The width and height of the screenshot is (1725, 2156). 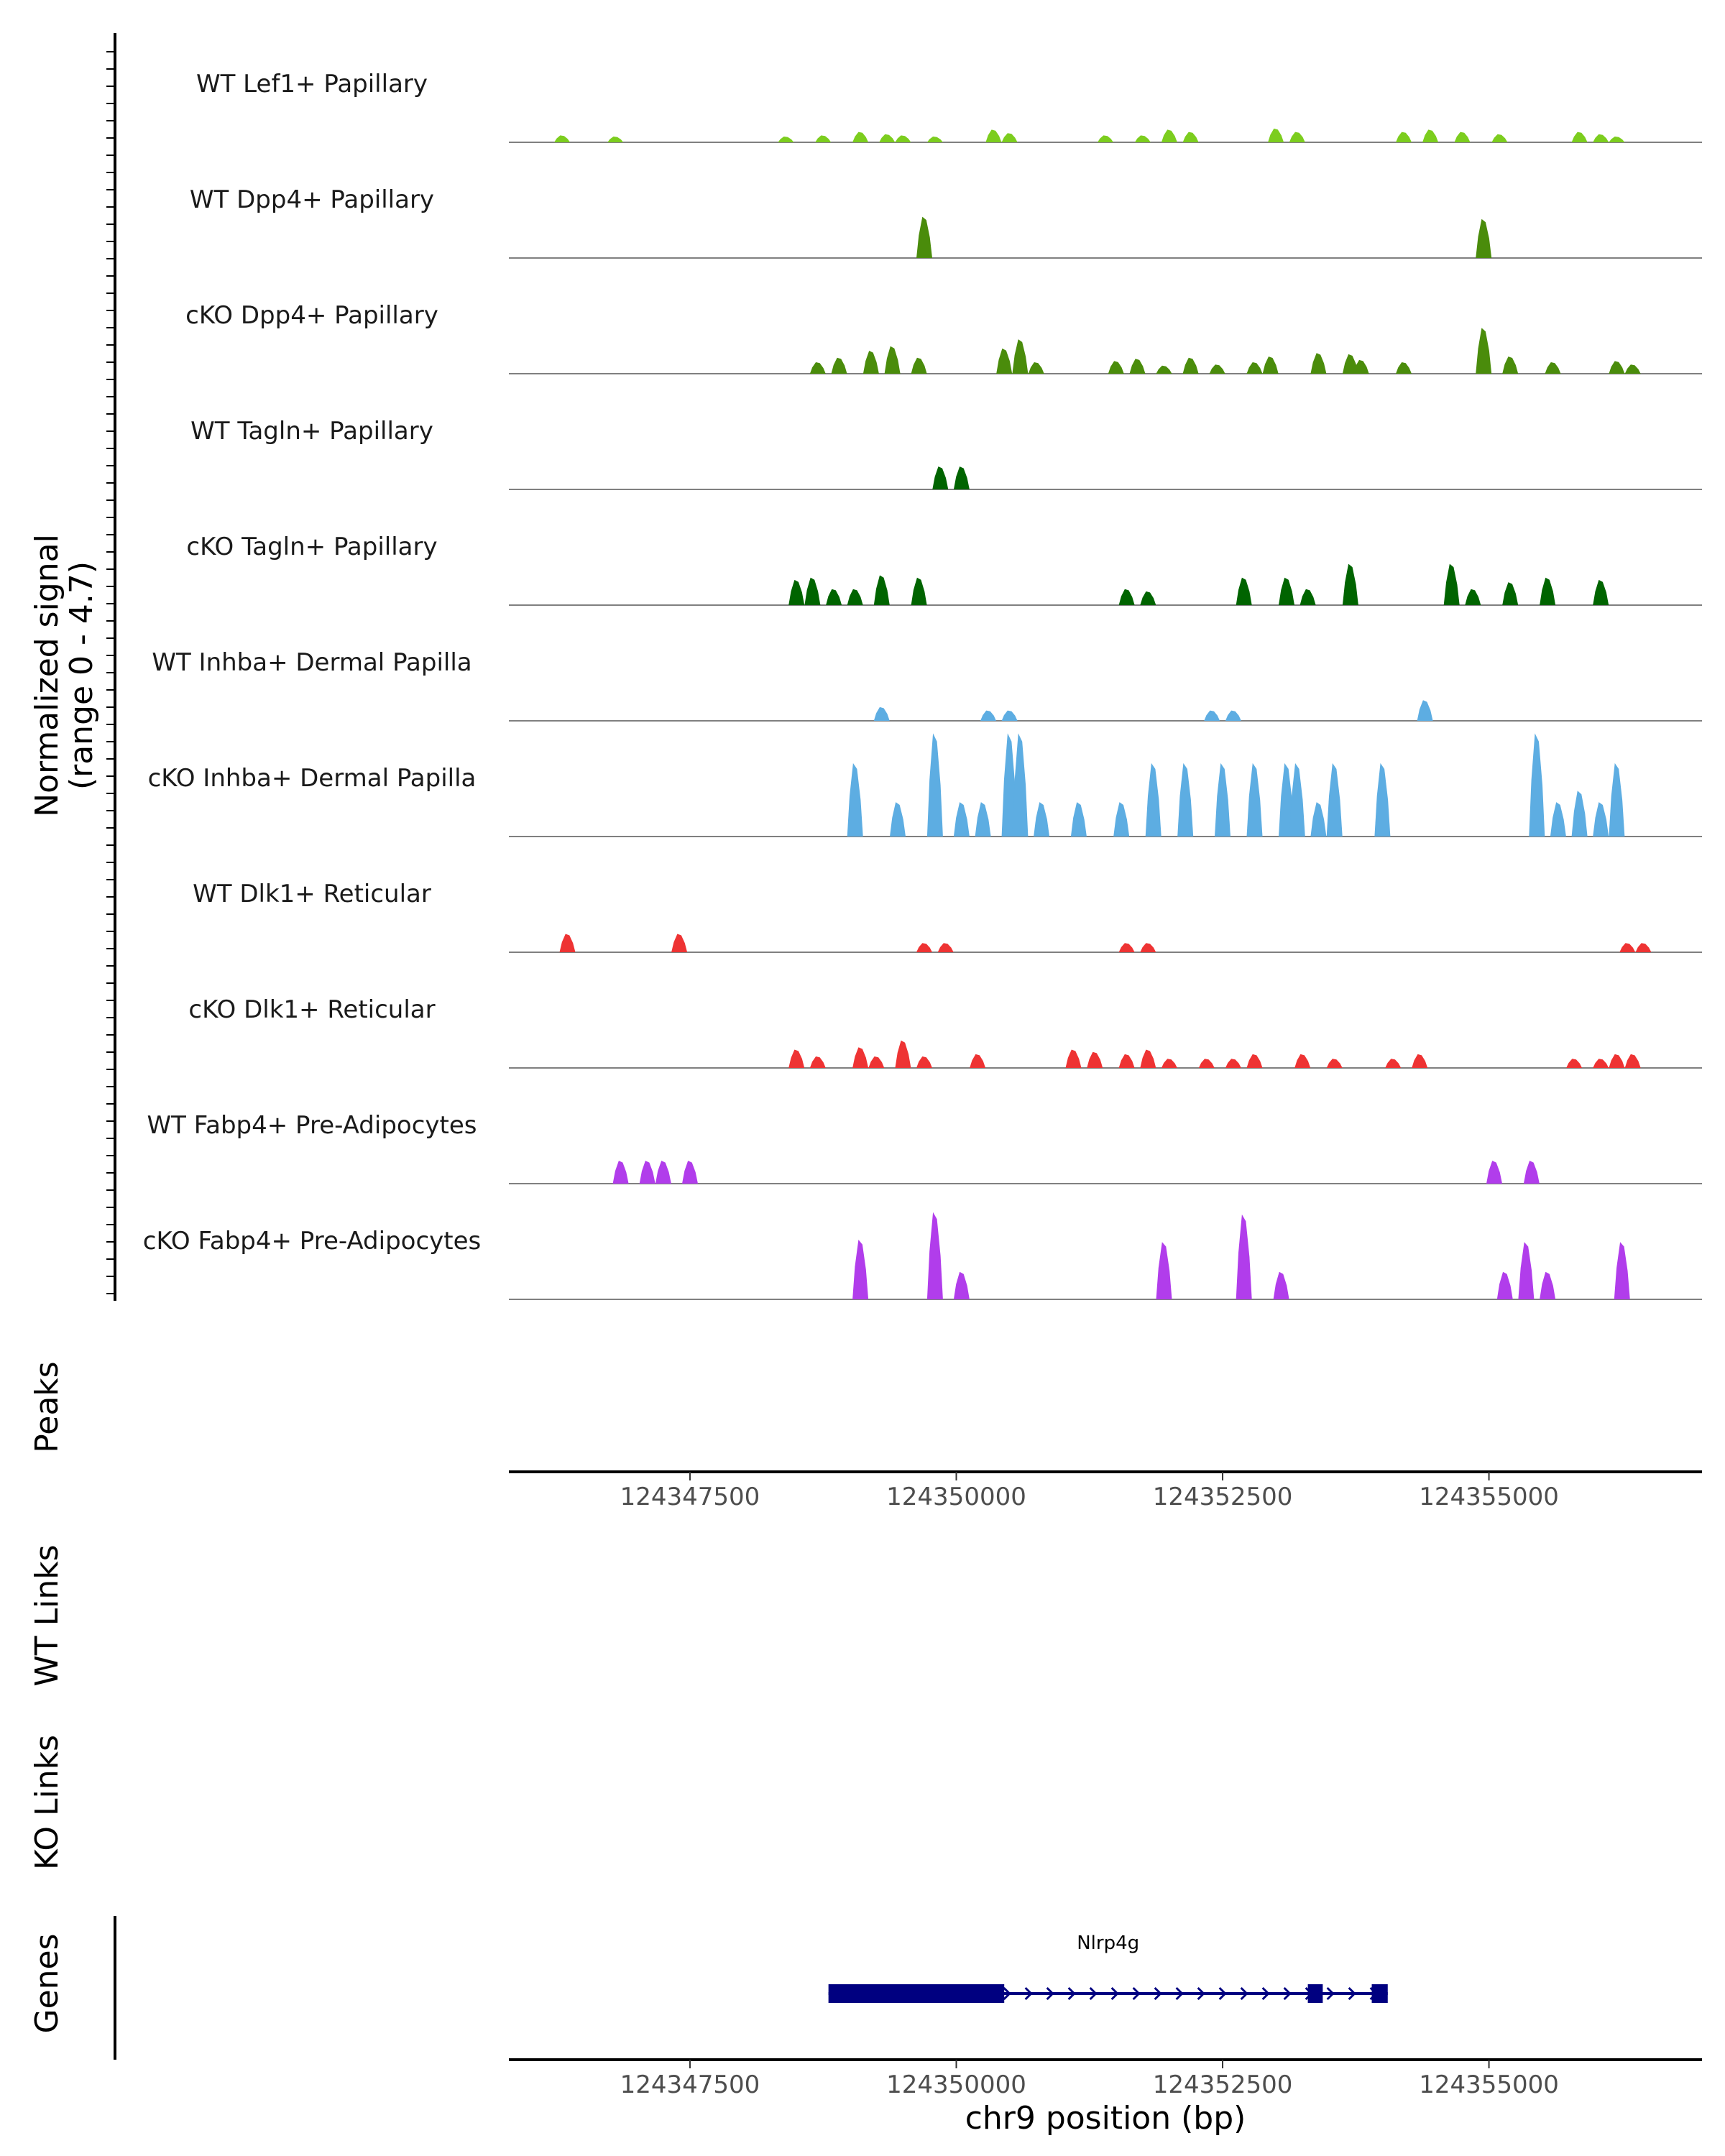 I want to click on track-7: cKO Inhba+ Dermal Papilla, so click(x=925, y=785).